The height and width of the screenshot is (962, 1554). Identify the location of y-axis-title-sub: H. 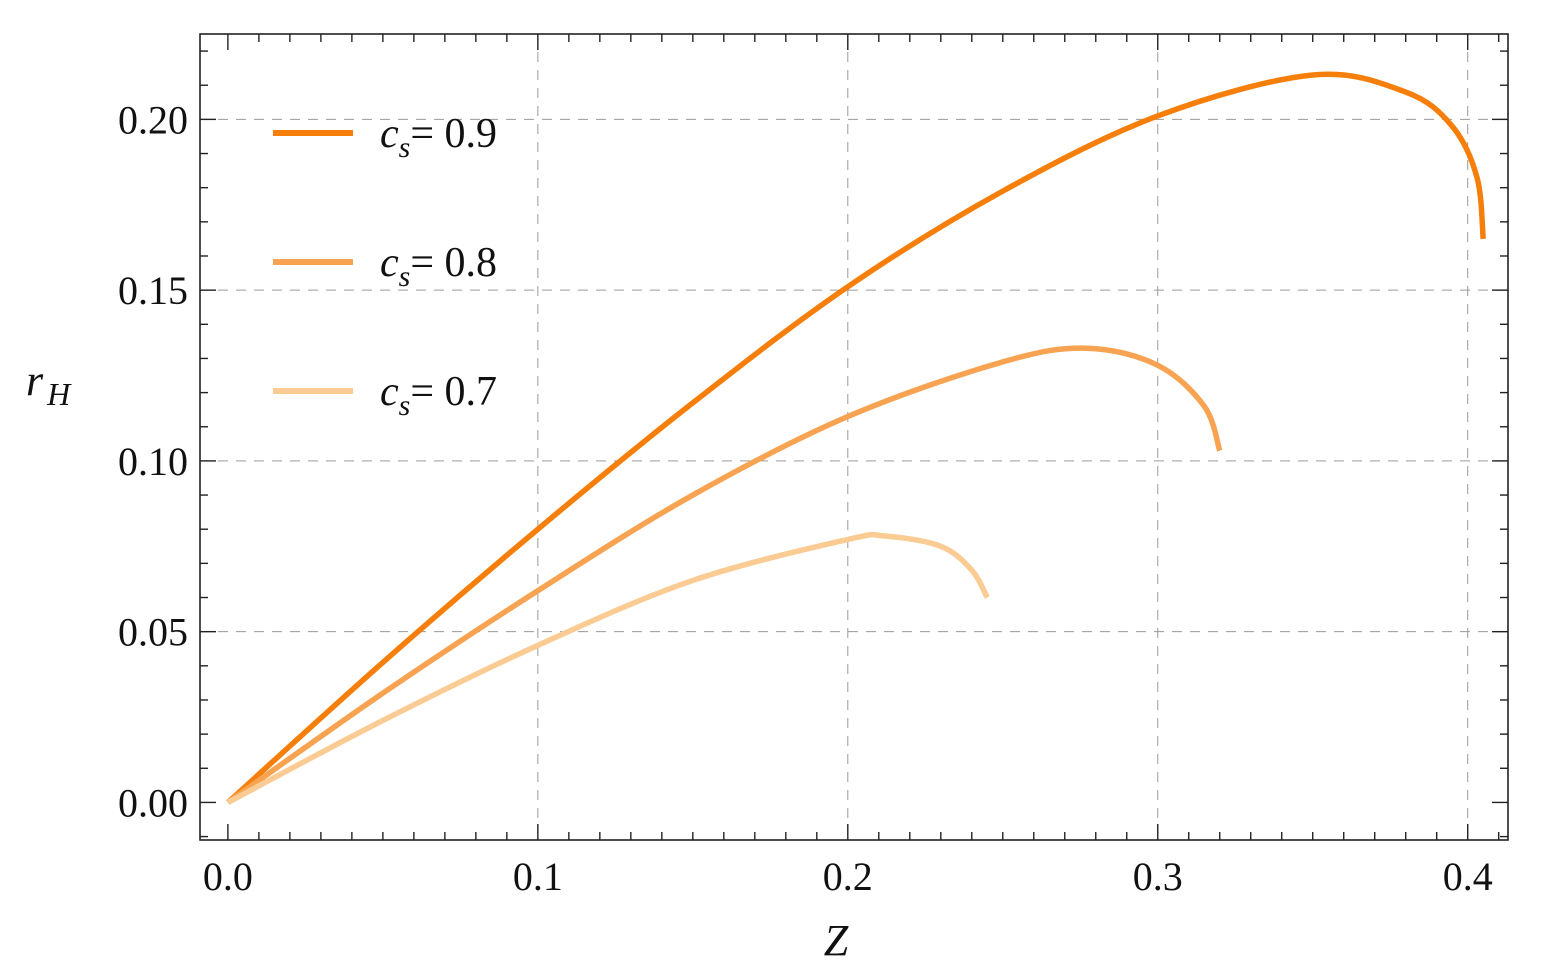
(59, 394).